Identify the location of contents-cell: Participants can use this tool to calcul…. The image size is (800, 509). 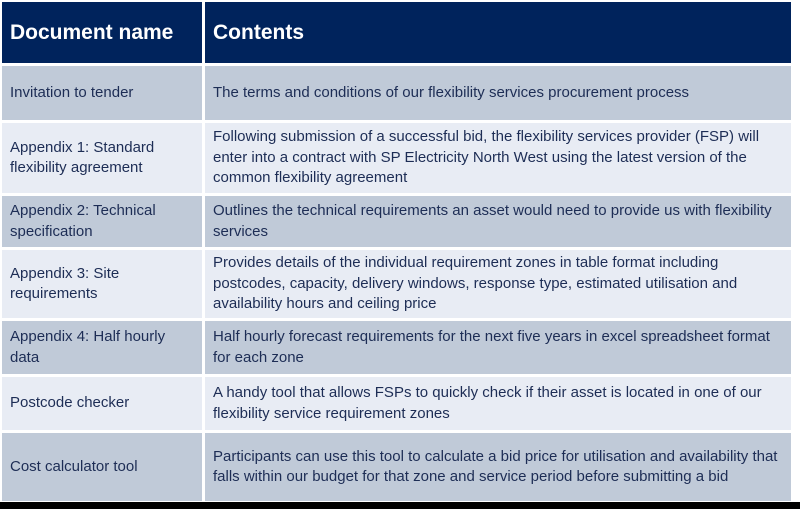
(498, 467).